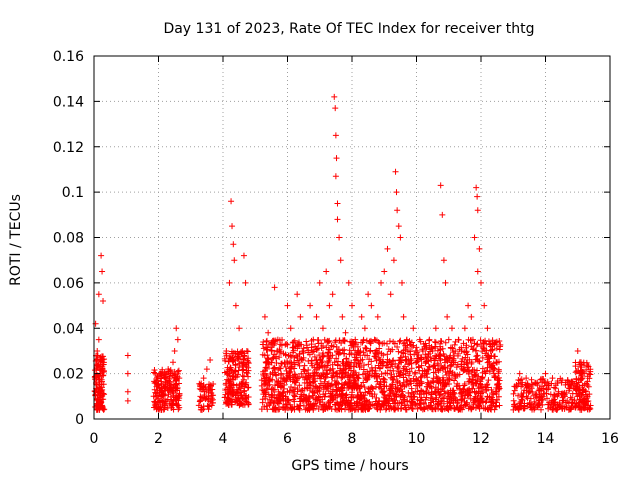  Describe the element at coordinates (94, 439) in the screenshot. I see `x-tick-label: 0` at that location.